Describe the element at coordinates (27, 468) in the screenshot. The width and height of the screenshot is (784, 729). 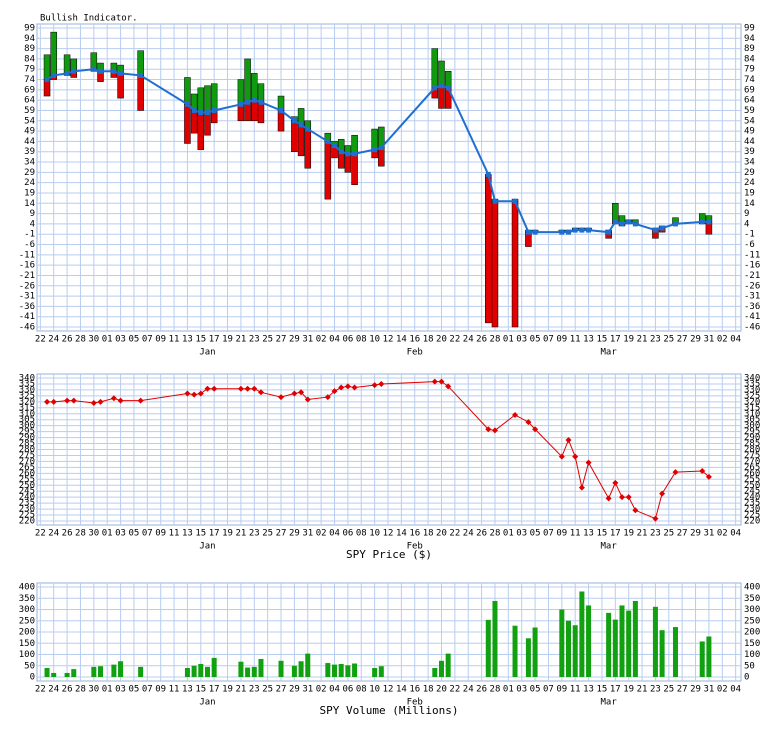
I see `y-tick-label: 265` at that location.